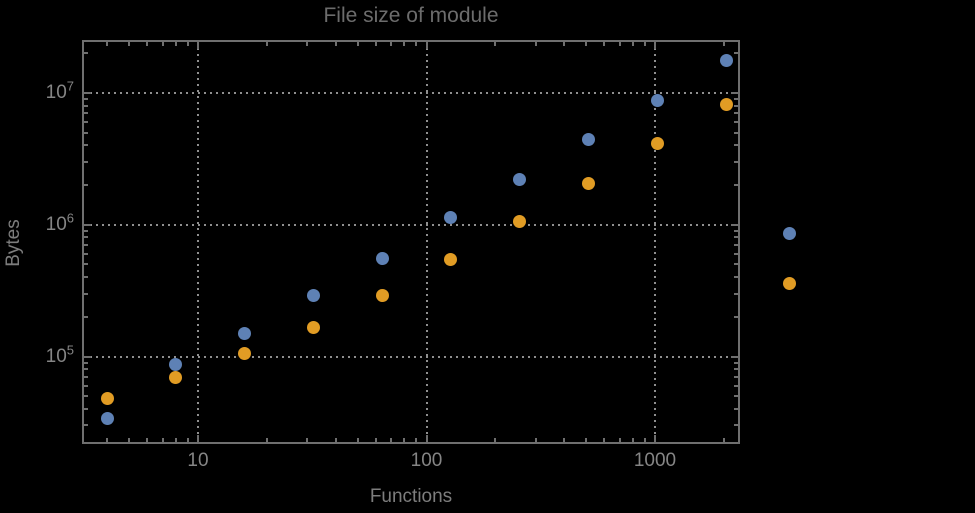 The height and width of the screenshot is (513, 975). What do you see at coordinates (426, 460) in the screenshot?
I see `x-tick-label: 100` at bounding box center [426, 460].